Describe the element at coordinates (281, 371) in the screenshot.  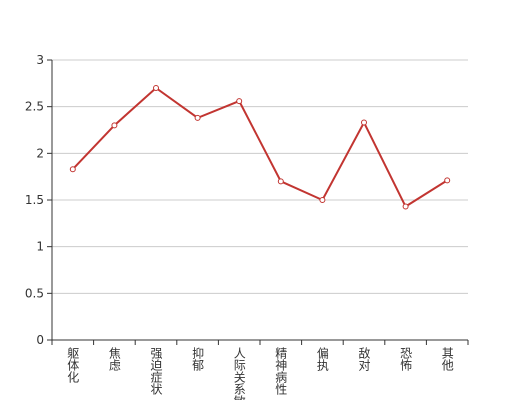
I see `x-tick-label: 精神病性` at that location.